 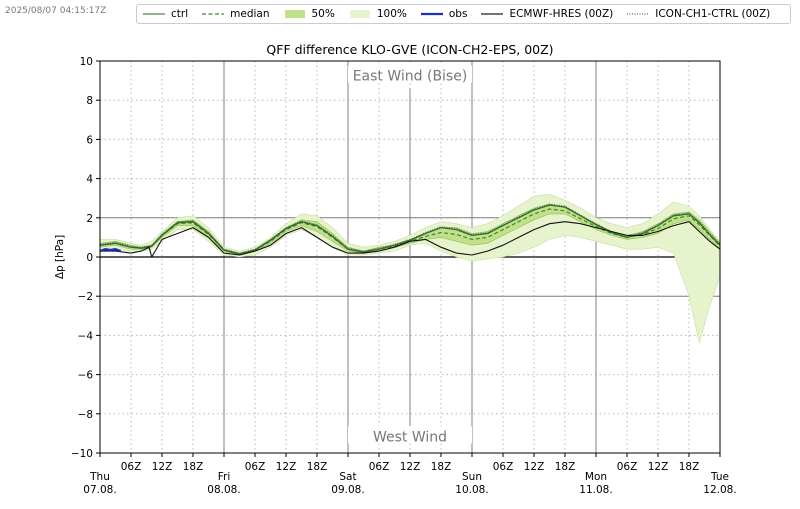 What do you see at coordinates (89, 180) in the screenshot?
I see `y-tick-label: 4` at bounding box center [89, 180].